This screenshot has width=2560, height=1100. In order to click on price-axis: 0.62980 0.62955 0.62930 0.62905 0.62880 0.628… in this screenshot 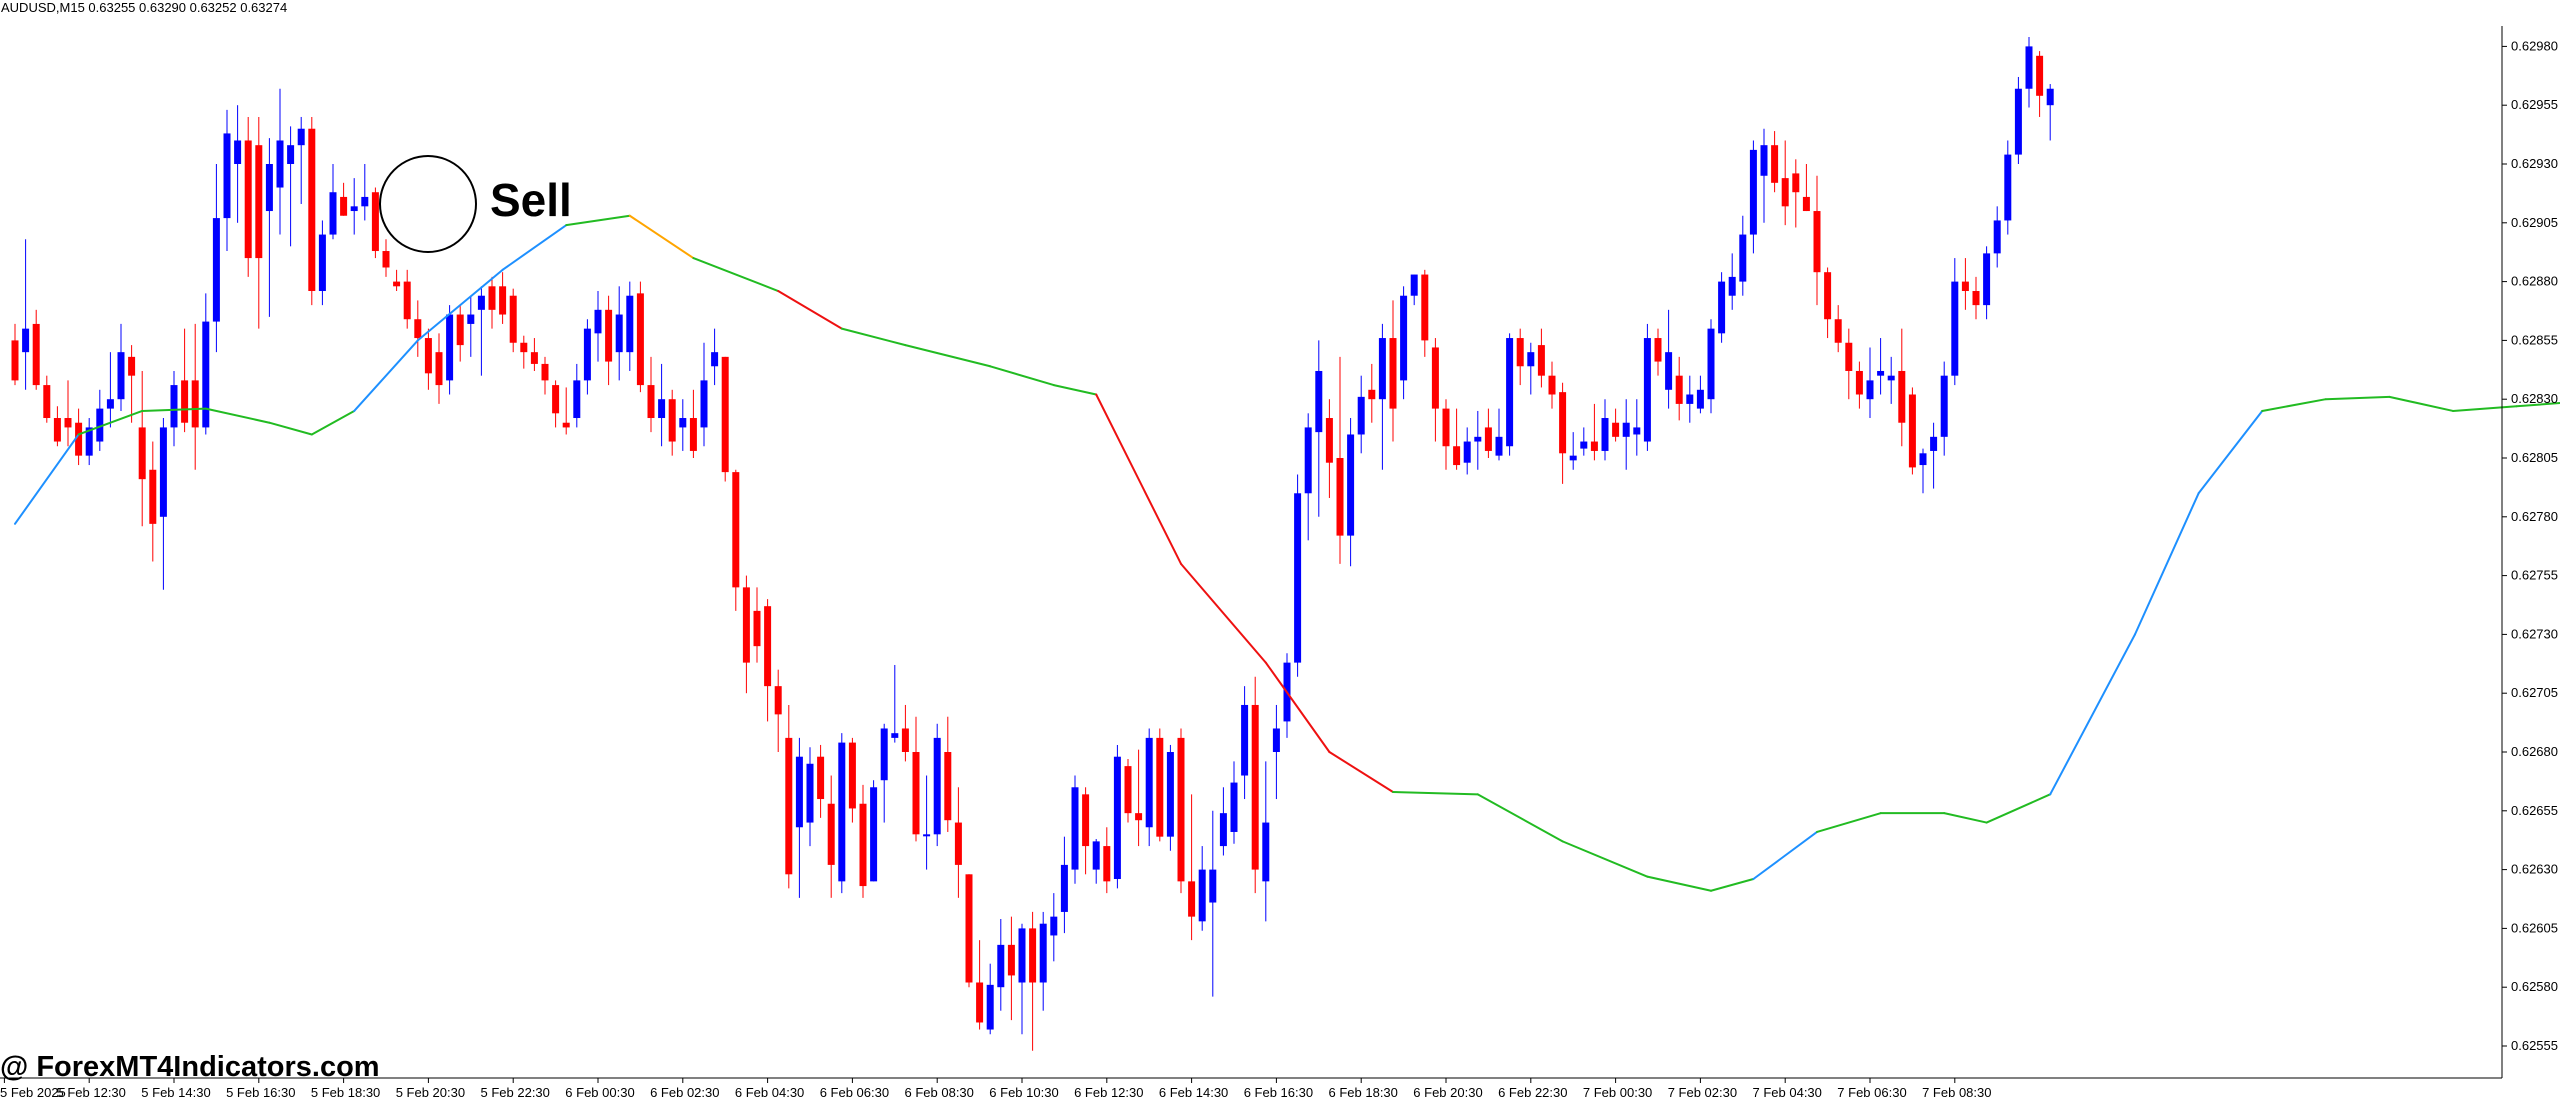, I will do `click(2530, 545)`.